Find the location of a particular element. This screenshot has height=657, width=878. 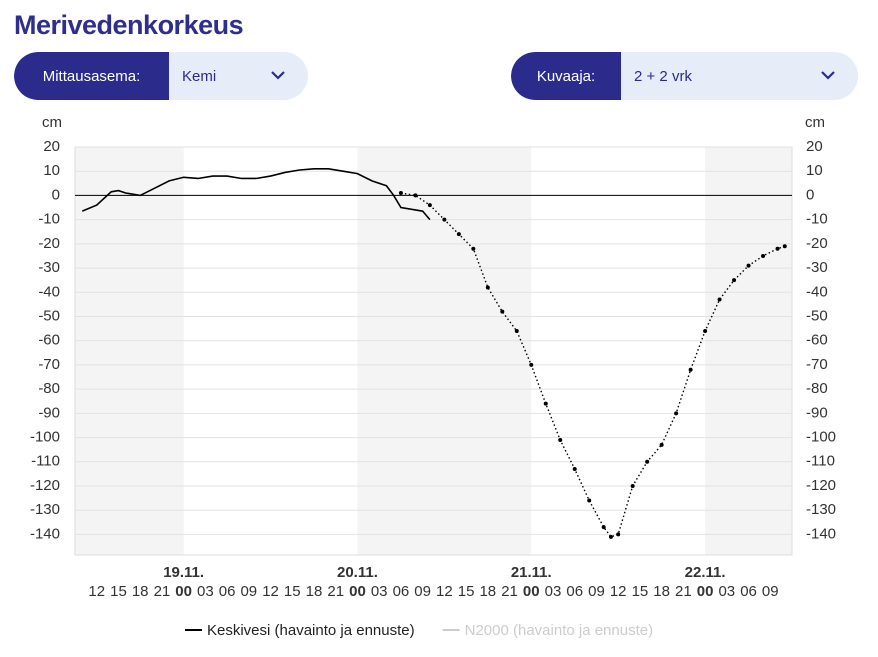

select-value: Kemi is located at coordinates (238, 76).